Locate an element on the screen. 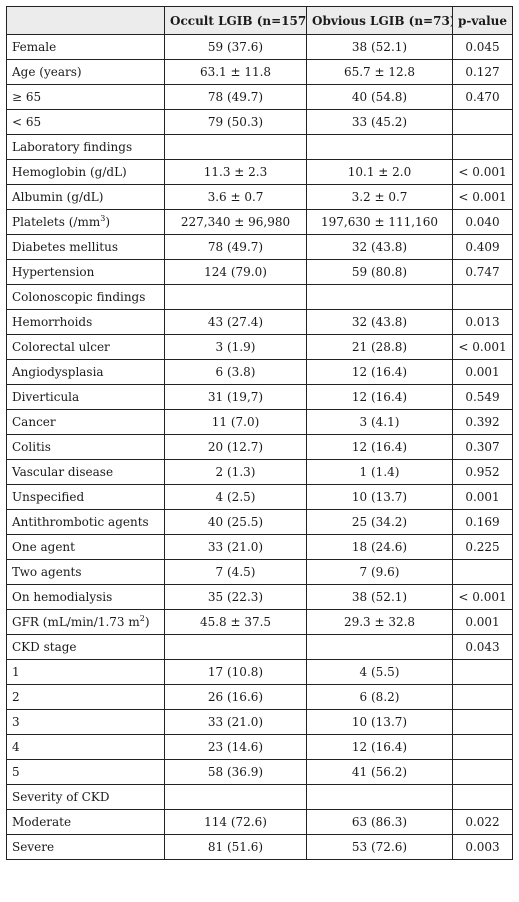 This screenshot has height=902, width=519. obvious-value-cell: 7 (9.6) is located at coordinates (379, 572).